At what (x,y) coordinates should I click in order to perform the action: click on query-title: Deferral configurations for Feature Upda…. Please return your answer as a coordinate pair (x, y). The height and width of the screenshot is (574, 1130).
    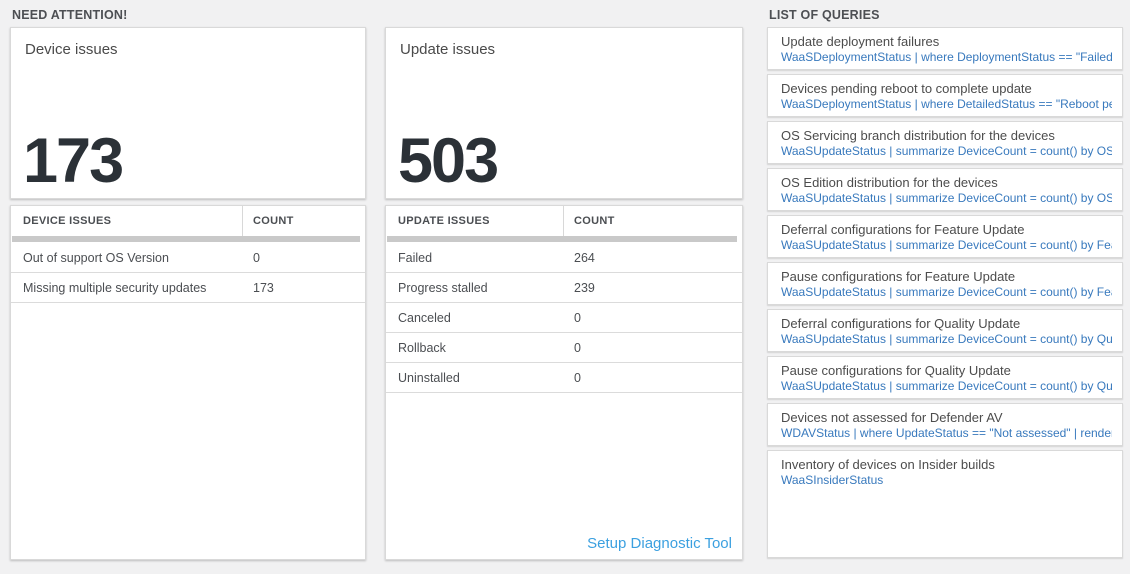
    Looking at the image, I should click on (903, 229).